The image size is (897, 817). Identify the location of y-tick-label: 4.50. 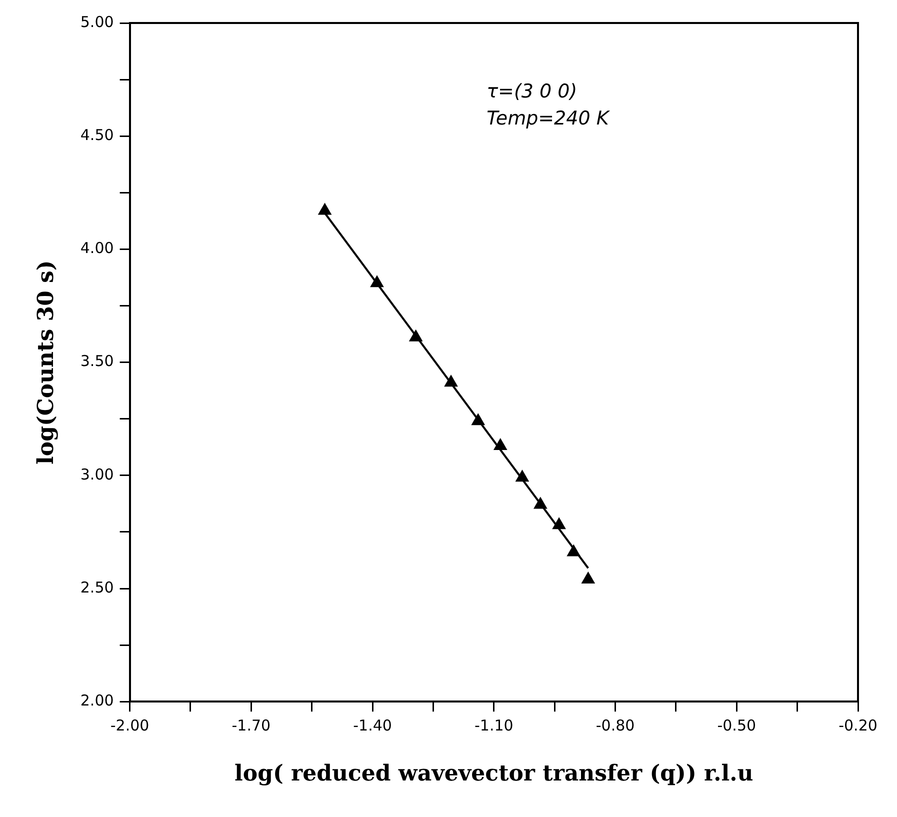
(97, 135).